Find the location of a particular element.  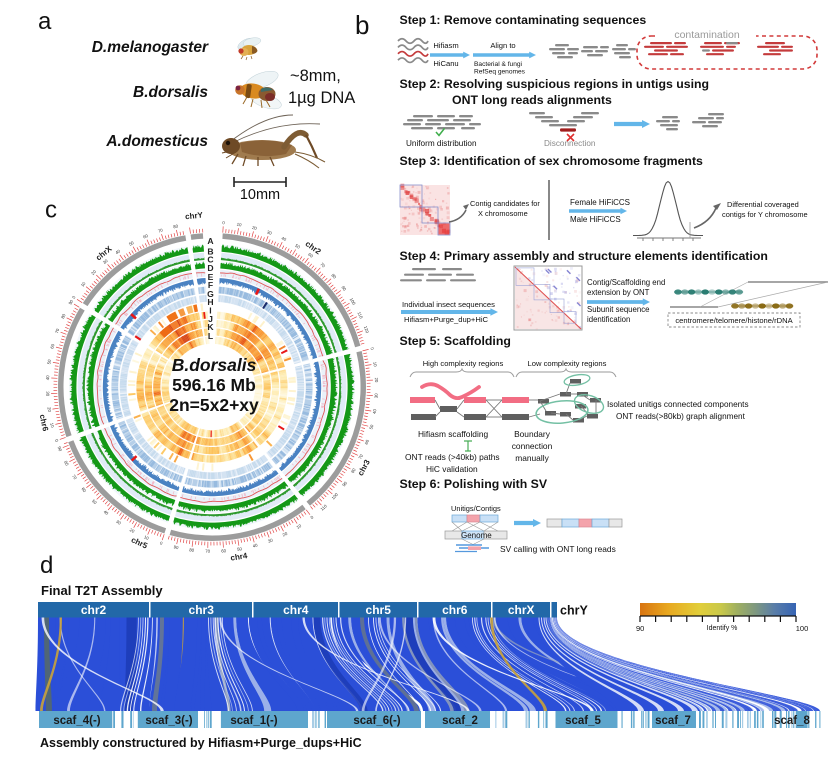

svg-text: 120 is located at coordinates (366, 329).